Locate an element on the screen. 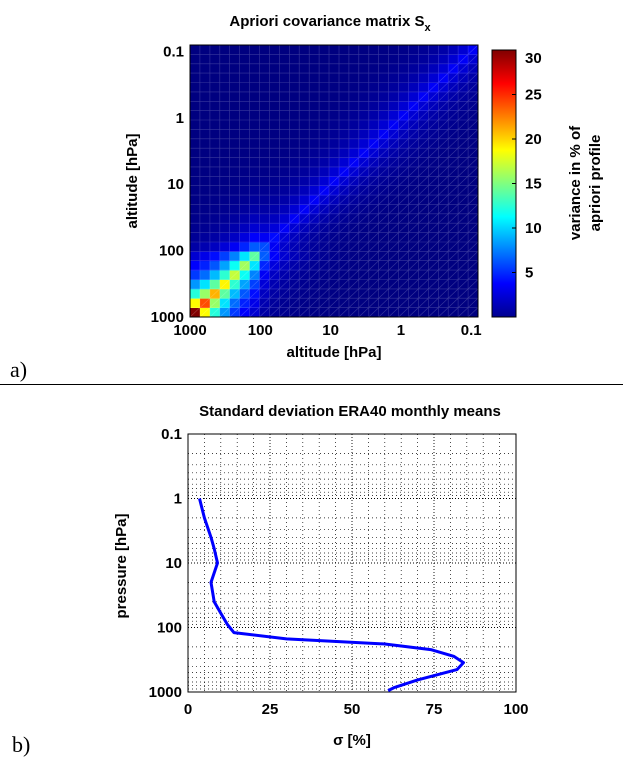  heatmap-x-tick-label: 0.1 is located at coordinates (471, 330).